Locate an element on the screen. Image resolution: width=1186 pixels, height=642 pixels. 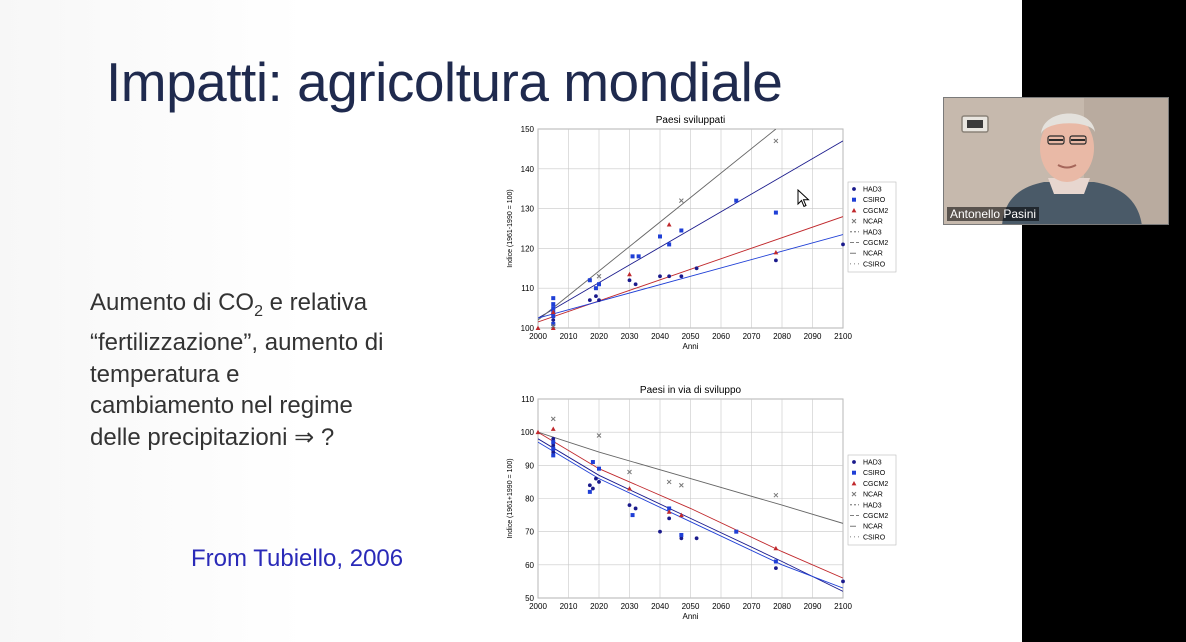
x-tick-label: 2070 is located at coordinates (752, 606).